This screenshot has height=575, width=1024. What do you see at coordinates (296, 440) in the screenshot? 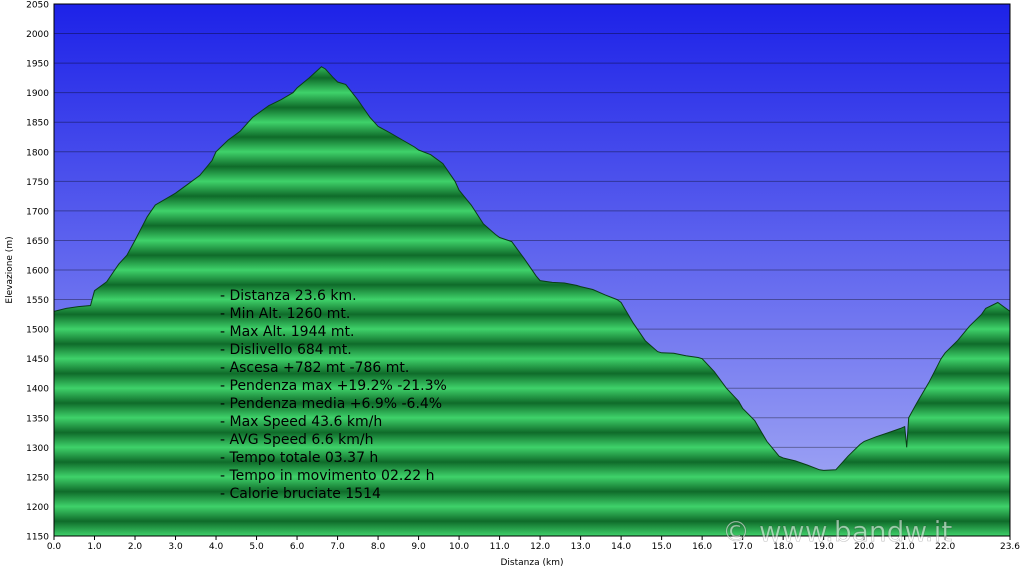
I see `stats-line: - AVG Speed 6.6 km/h` at bounding box center [296, 440].